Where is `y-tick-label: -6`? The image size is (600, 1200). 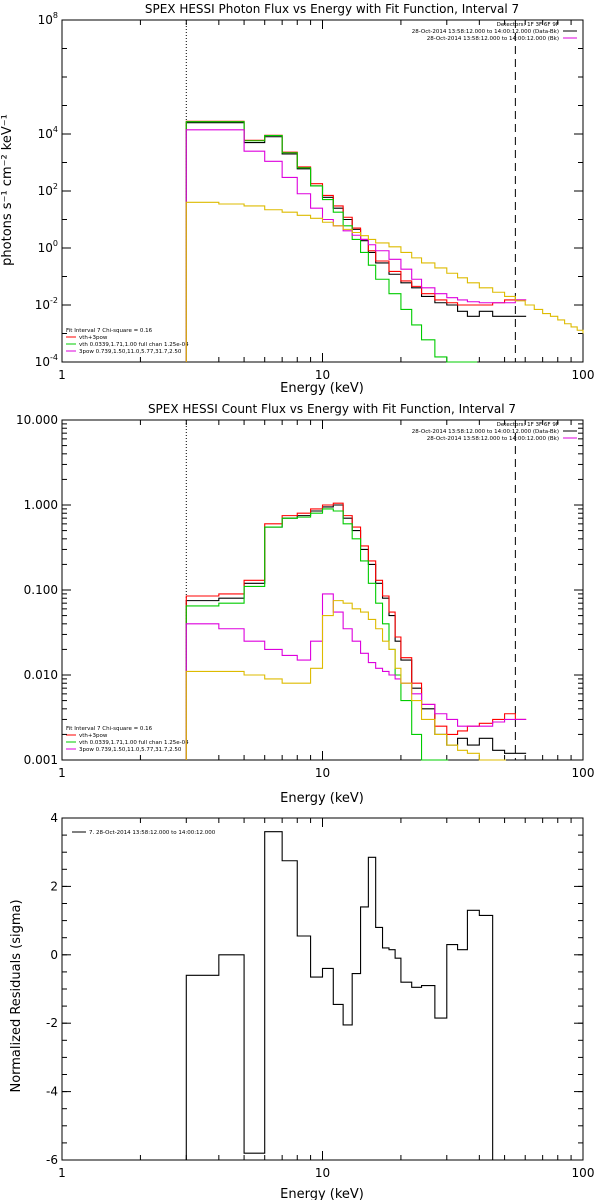
y-tick-label: -6 is located at coordinates (52, 1160).